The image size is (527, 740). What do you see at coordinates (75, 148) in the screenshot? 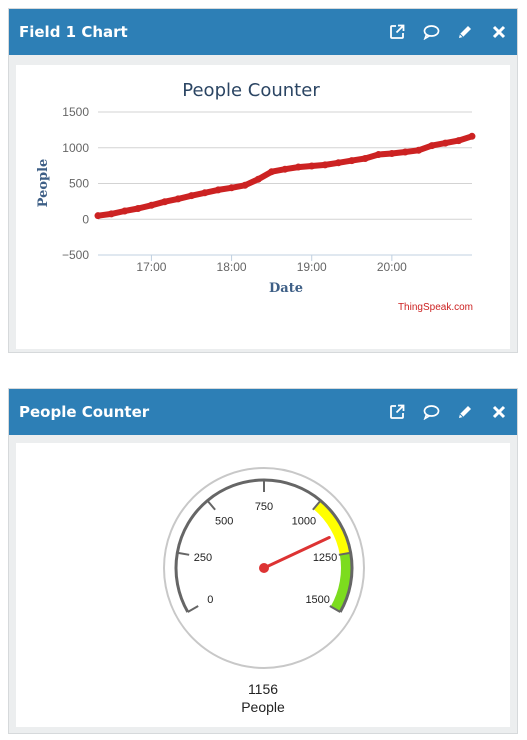
I see `y-tick-label: 1000` at bounding box center [75, 148].